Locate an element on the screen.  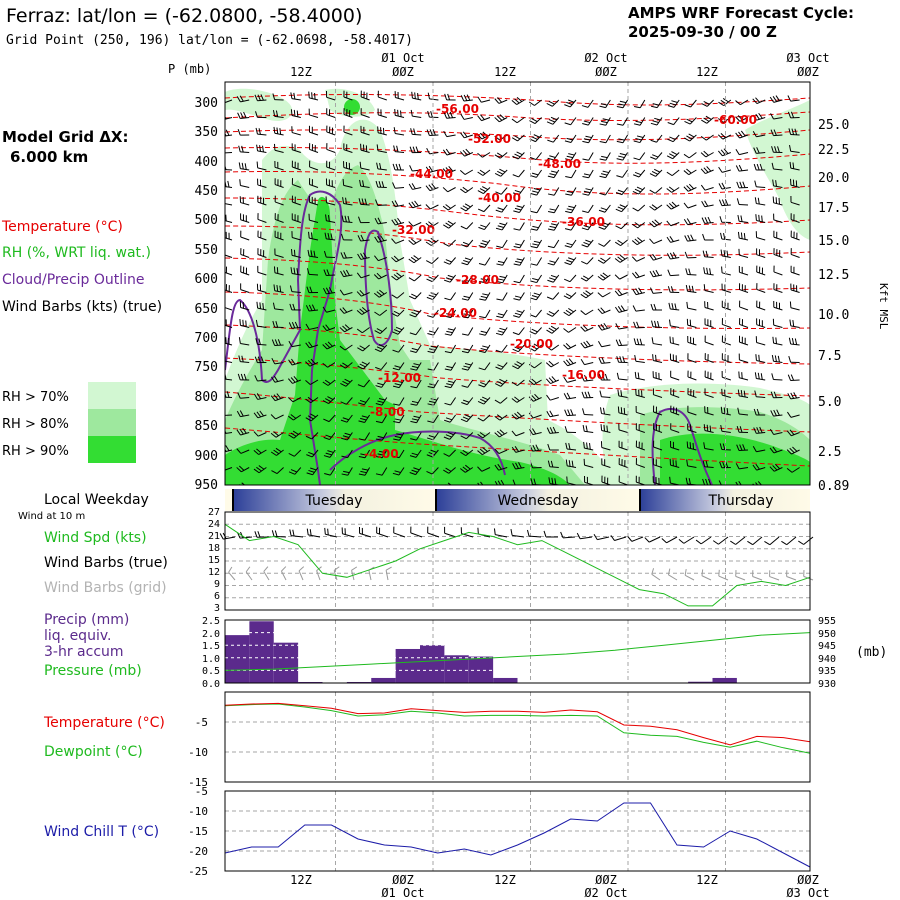
td-ytick: -10 is located at coordinates (198, 752).